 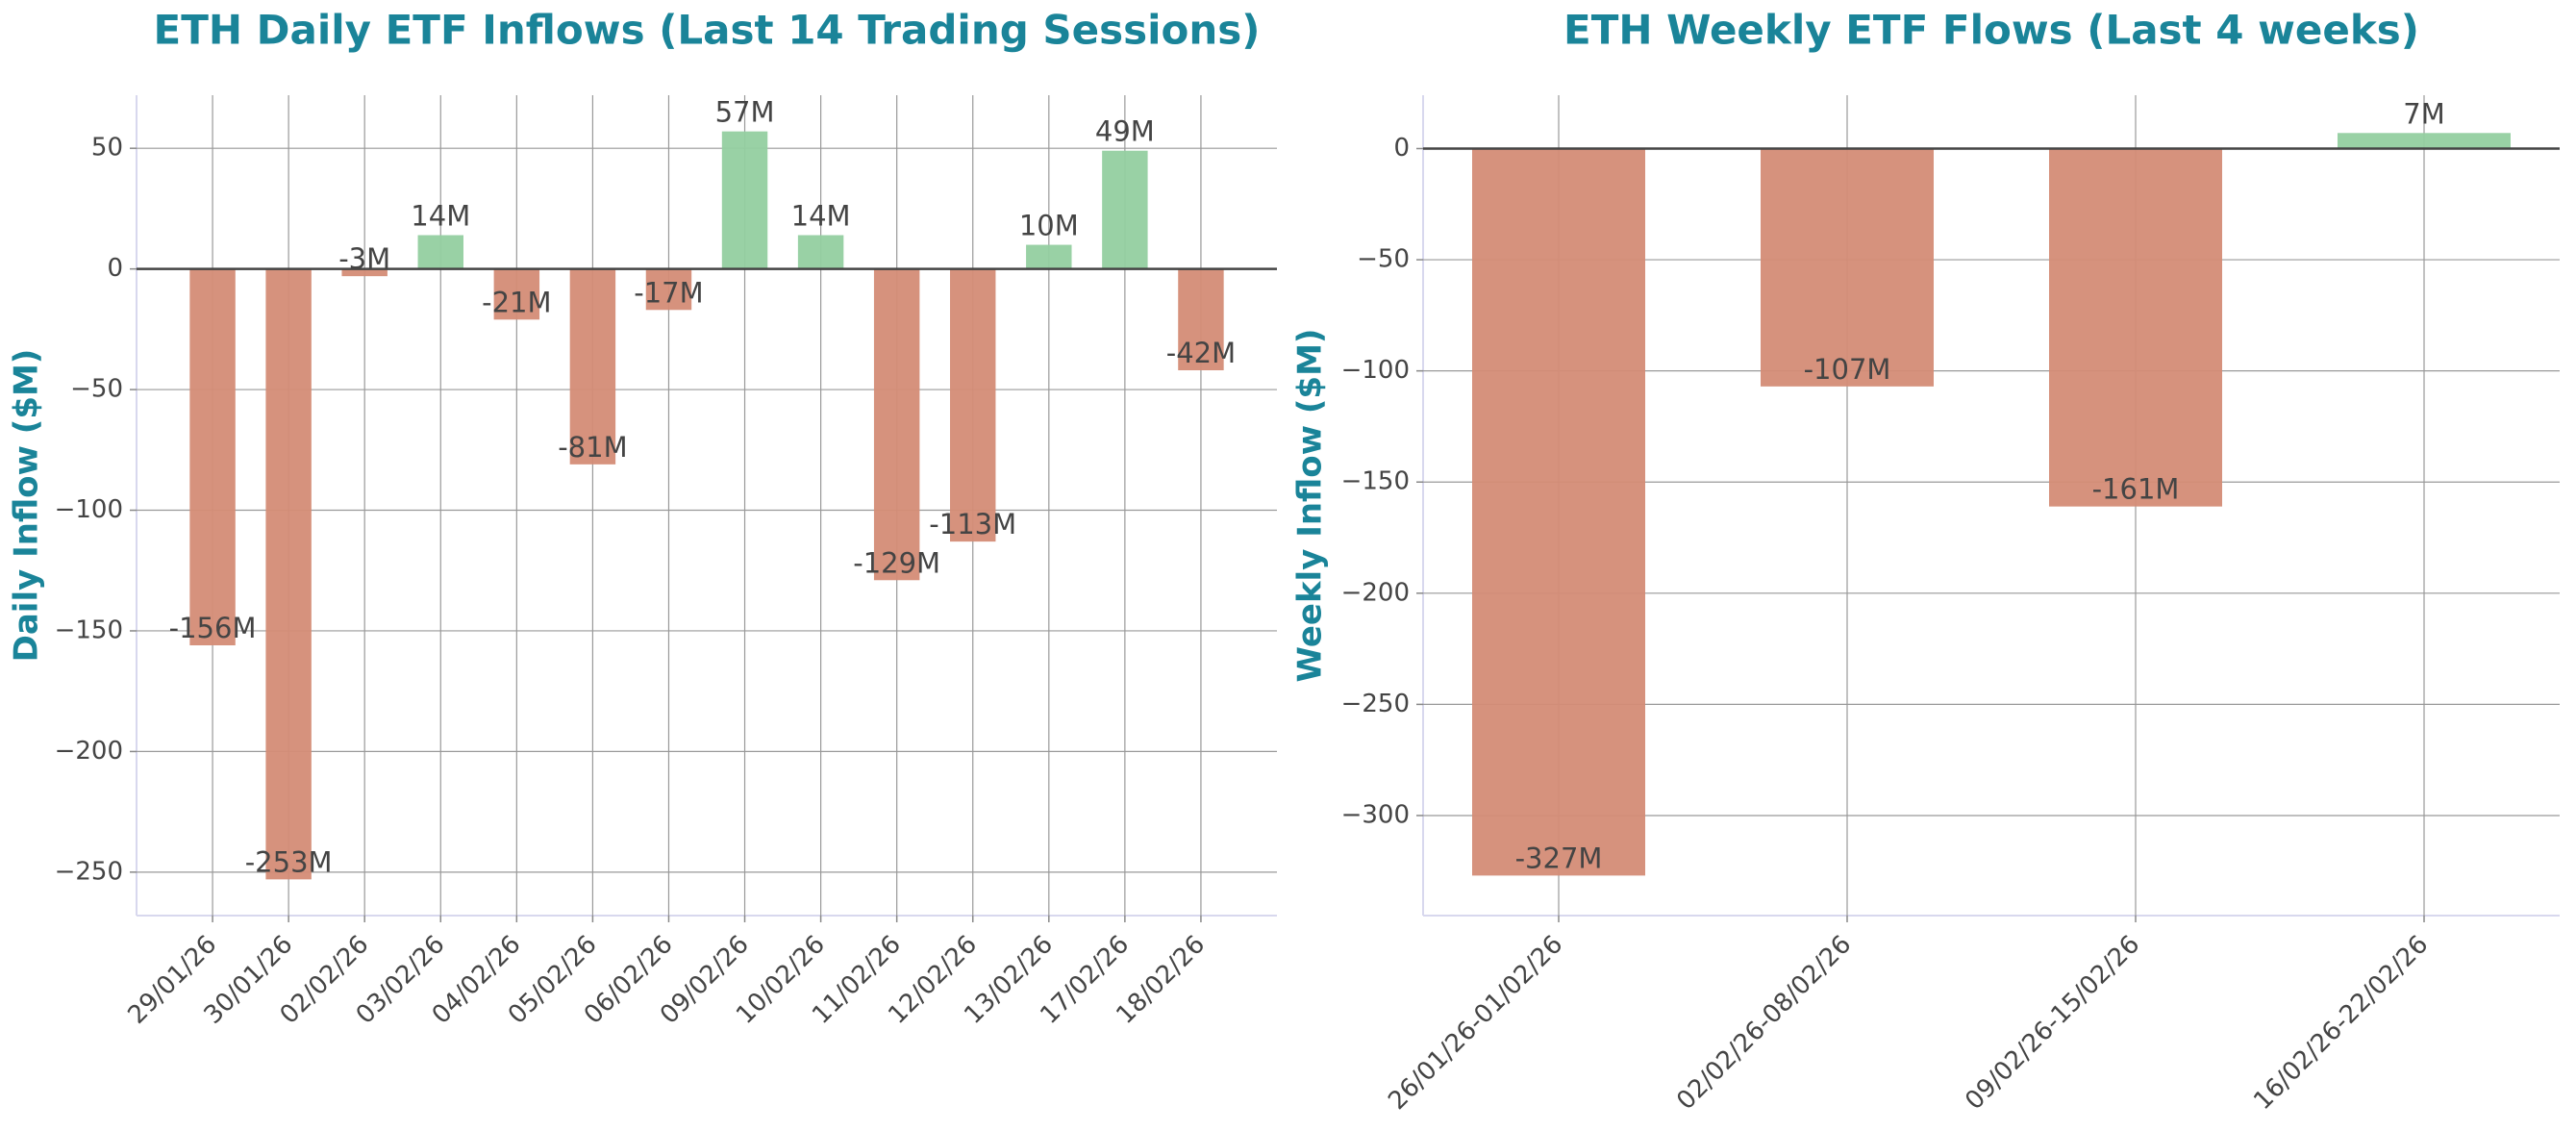 I want to click on value-label: -129M, so click(x=896, y=562).